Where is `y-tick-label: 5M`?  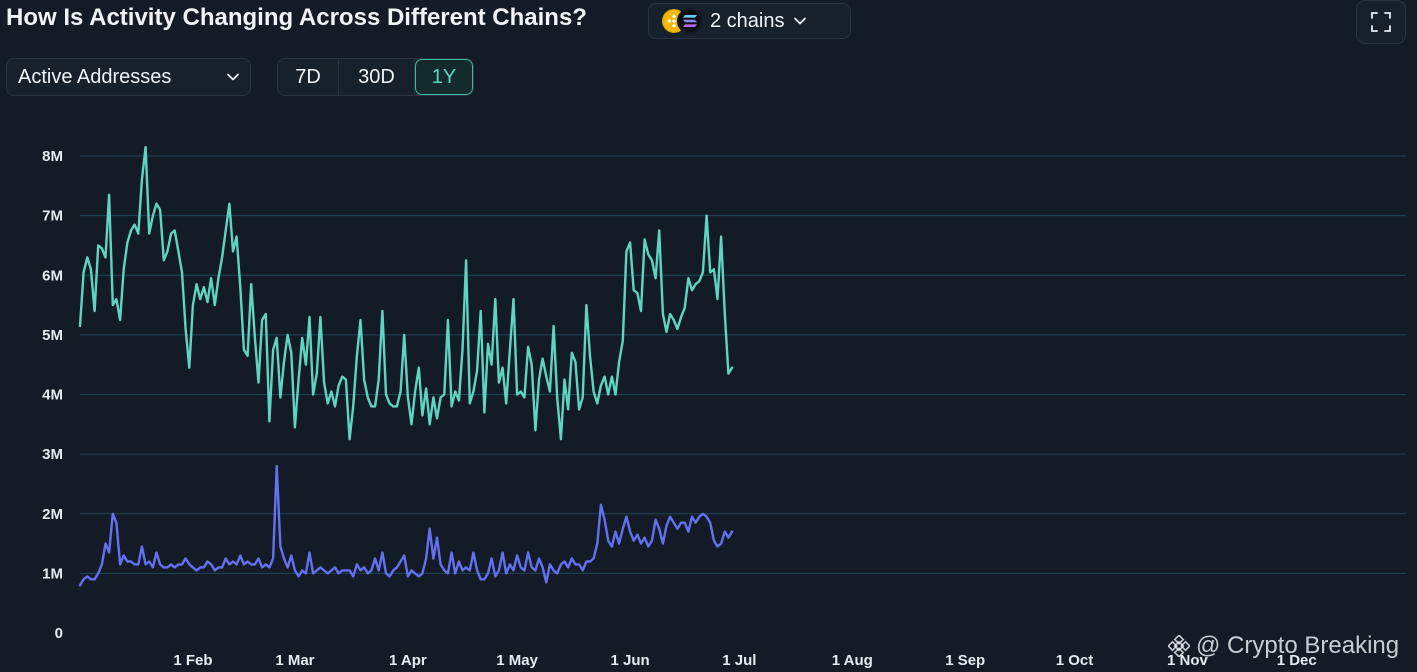
y-tick-label: 5M is located at coordinates (52, 335).